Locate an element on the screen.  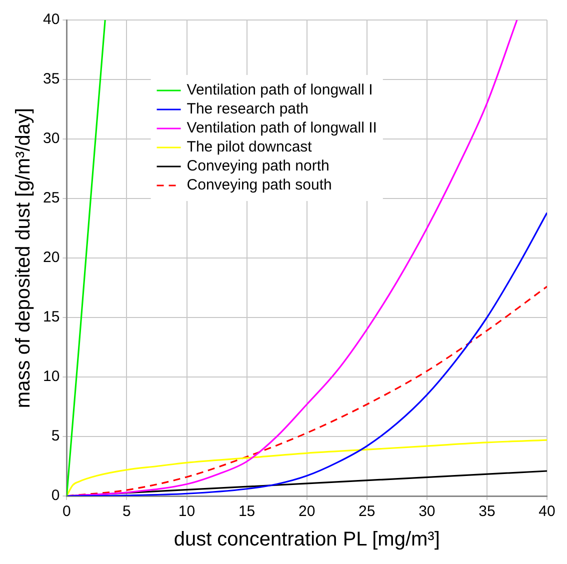
x-tick-label: 30 is located at coordinates (427, 511).